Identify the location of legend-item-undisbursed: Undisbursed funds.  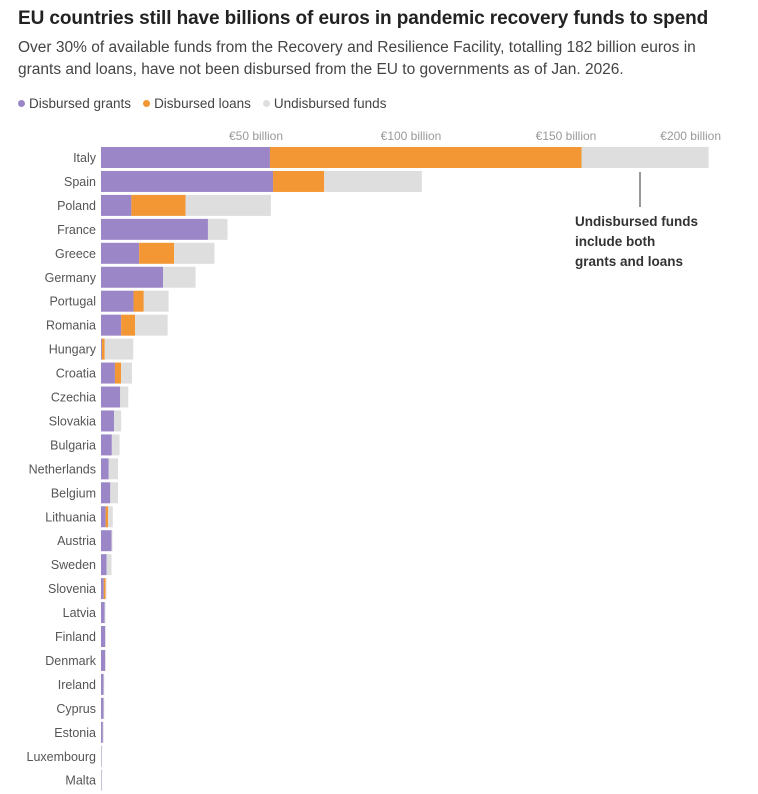
(324, 103).